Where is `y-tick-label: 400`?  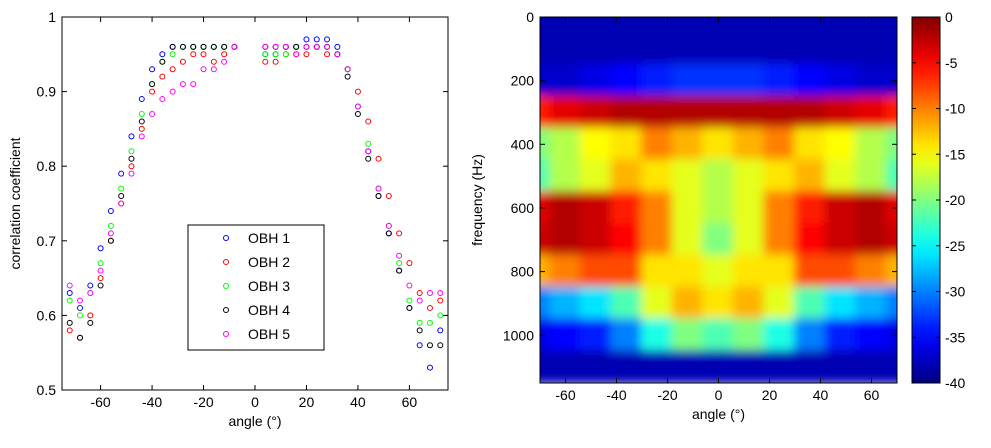 y-tick-label: 400 is located at coordinates (523, 144).